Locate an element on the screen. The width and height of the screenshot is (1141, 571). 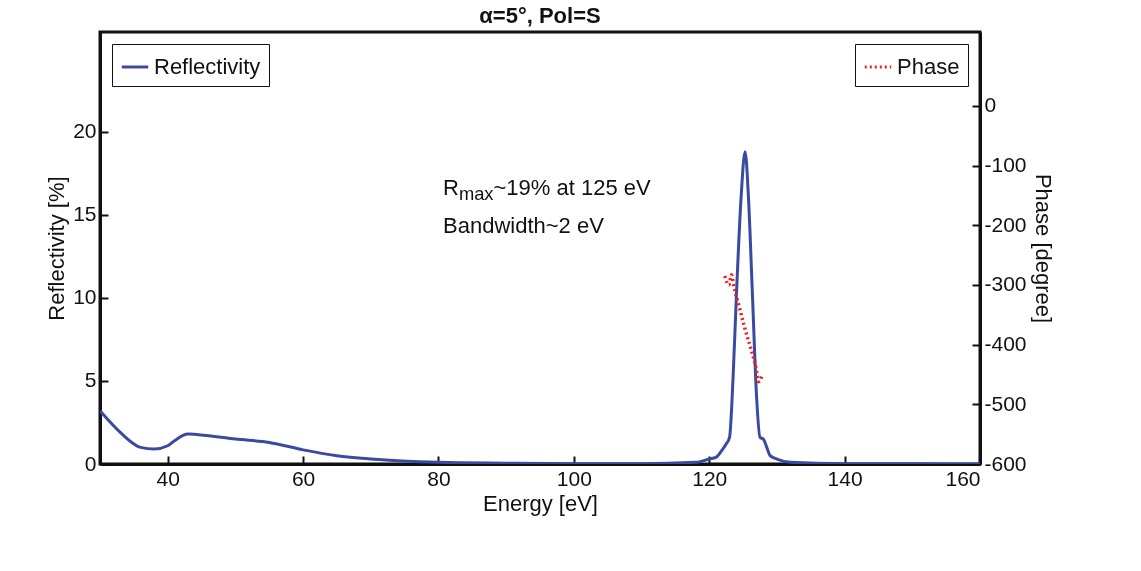
y-tick-label: 15 is located at coordinates (85, 214).